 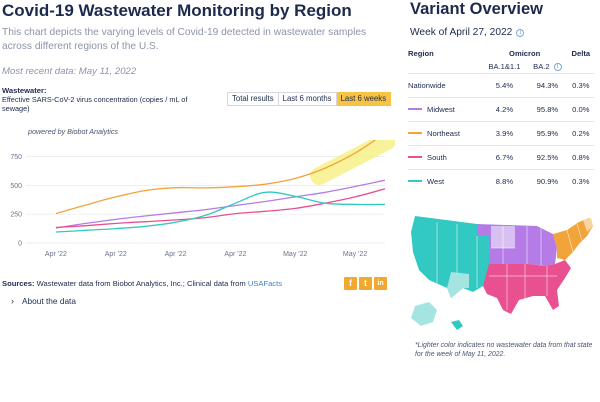 I want to click on facebook-icon: f, so click(x=350, y=283).